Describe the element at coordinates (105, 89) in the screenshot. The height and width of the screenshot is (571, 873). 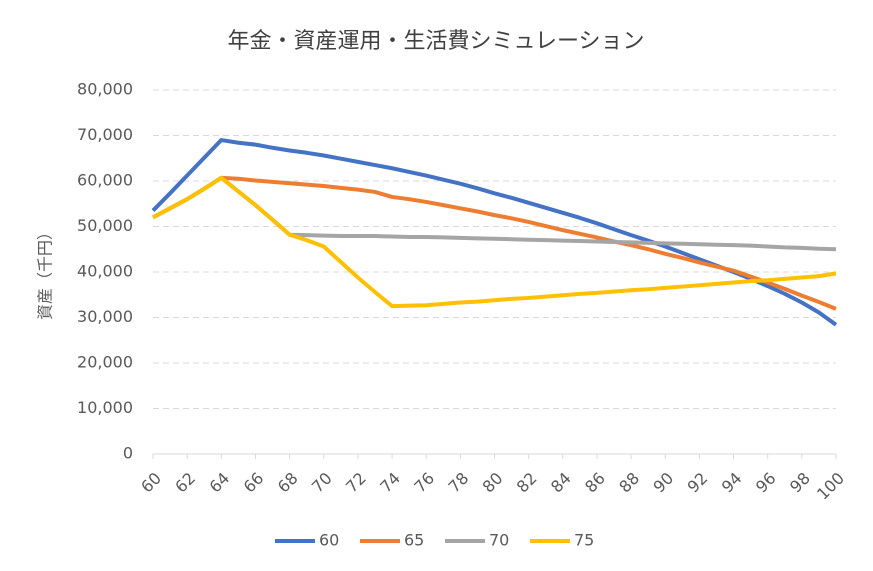
I see `y-tick-label: 80,000` at that location.